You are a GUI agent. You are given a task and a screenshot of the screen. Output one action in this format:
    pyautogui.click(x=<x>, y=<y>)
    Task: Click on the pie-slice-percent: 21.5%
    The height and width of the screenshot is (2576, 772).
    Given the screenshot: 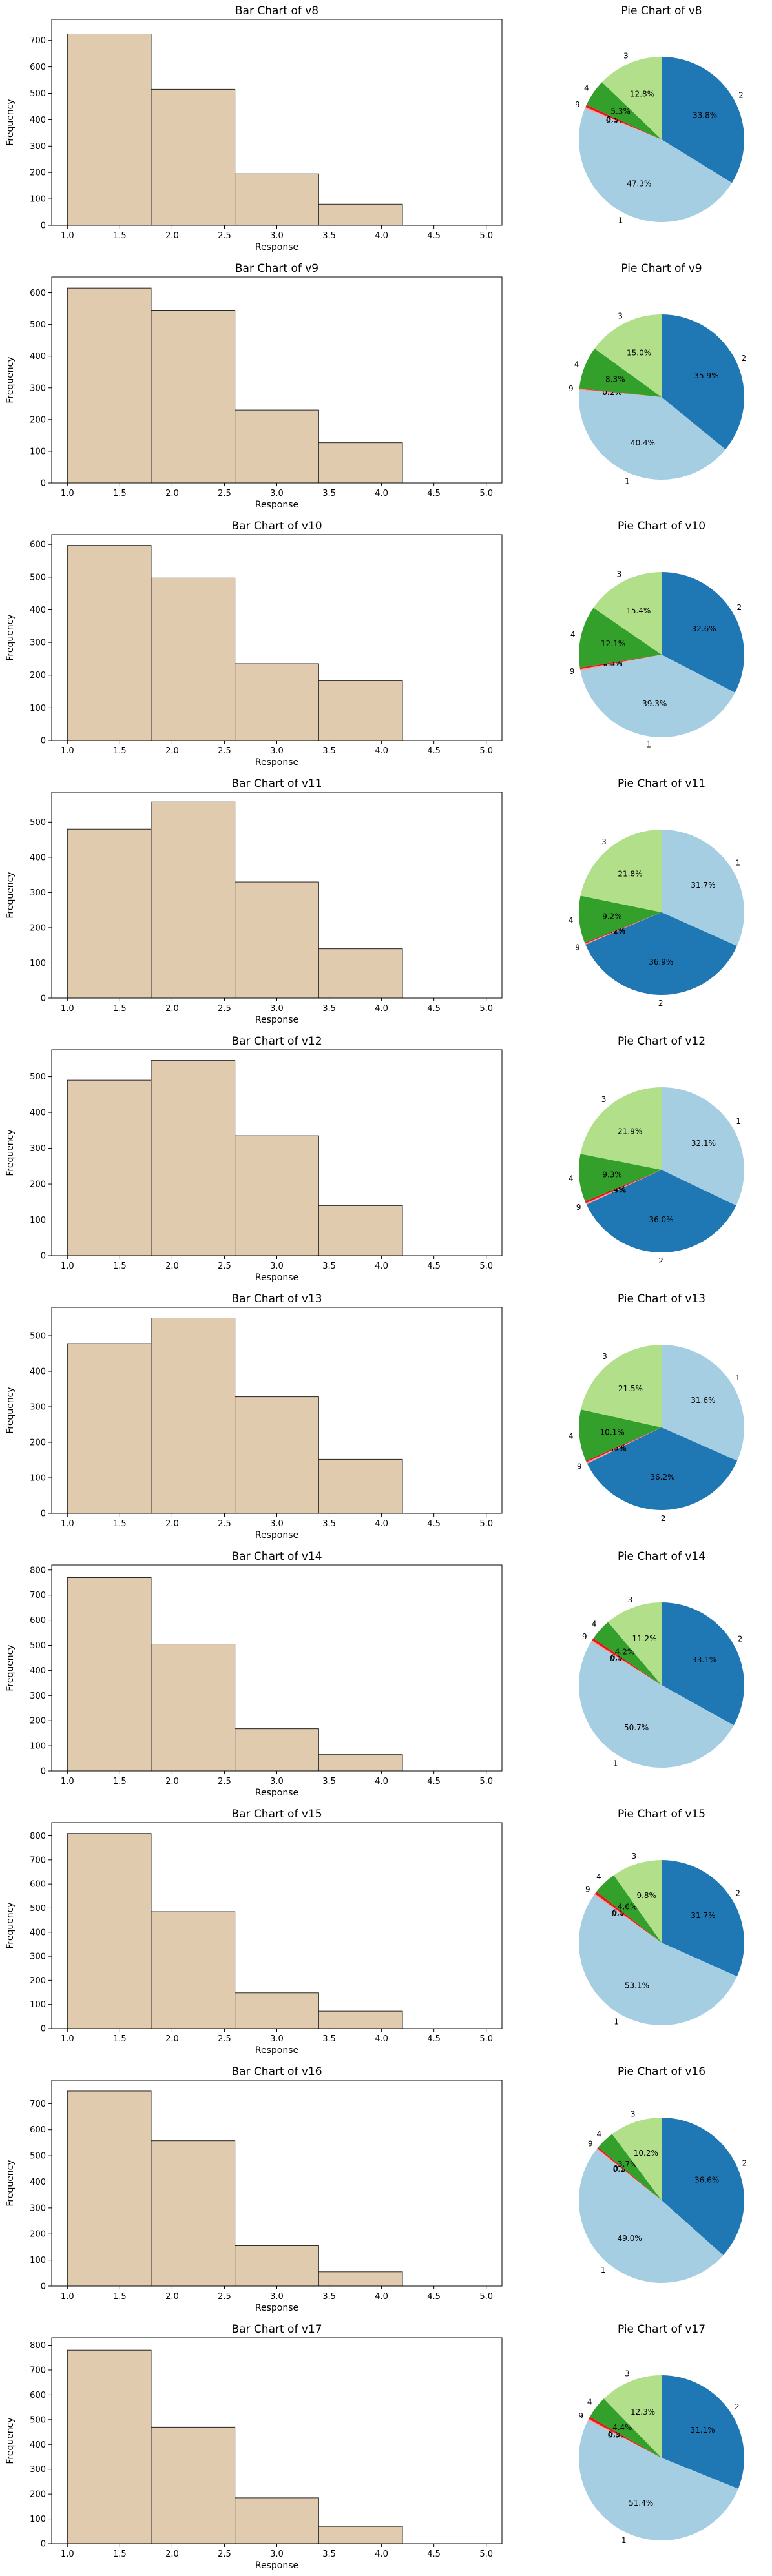 What is the action you would take?
    pyautogui.click(x=630, y=1389)
    